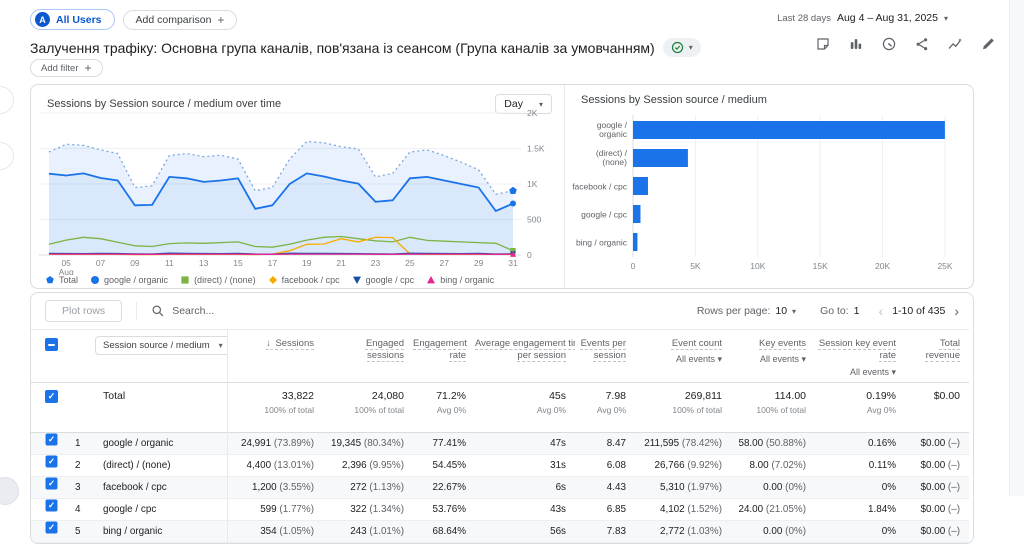 The image size is (1024, 544). What do you see at coordinates (218, 280) in the screenshot?
I see `legend-item: (direct) / (none)` at bounding box center [218, 280].